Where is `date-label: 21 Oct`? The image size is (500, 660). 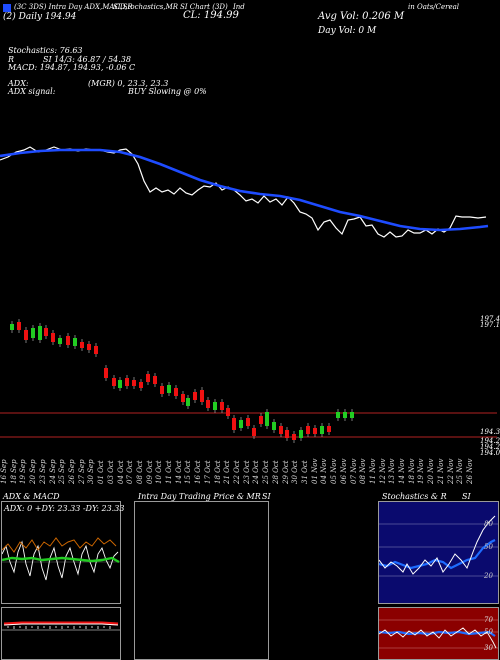 date-label: 21 Oct is located at coordinates (227, 472).